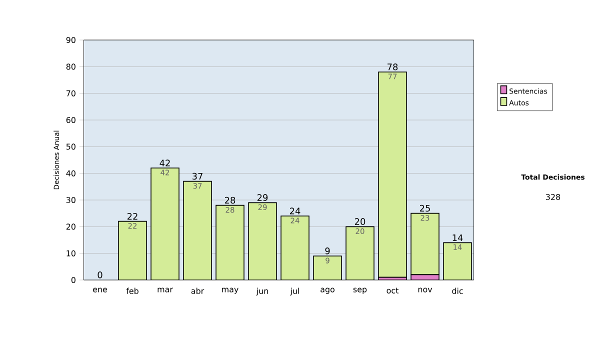 This screenshot has width=600, height=340. Describe the element at coordinates (457, 237) in the screenshot. I see `total-label: 14` at that location.